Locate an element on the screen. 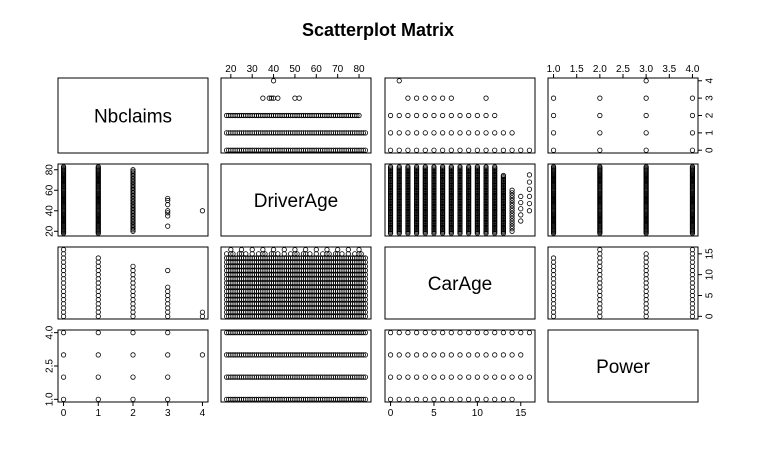 The image size is (758, 458). tick-label: 30 is located at coordinates (253, 69).